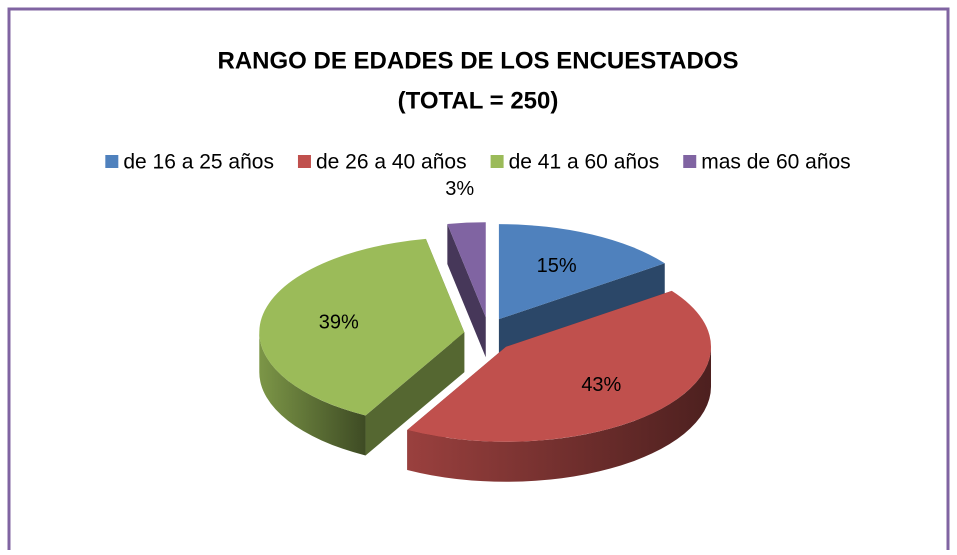  Describe the element at coordinates (459, 189) in the screenshot. I see `data-label: 3%` at that location.